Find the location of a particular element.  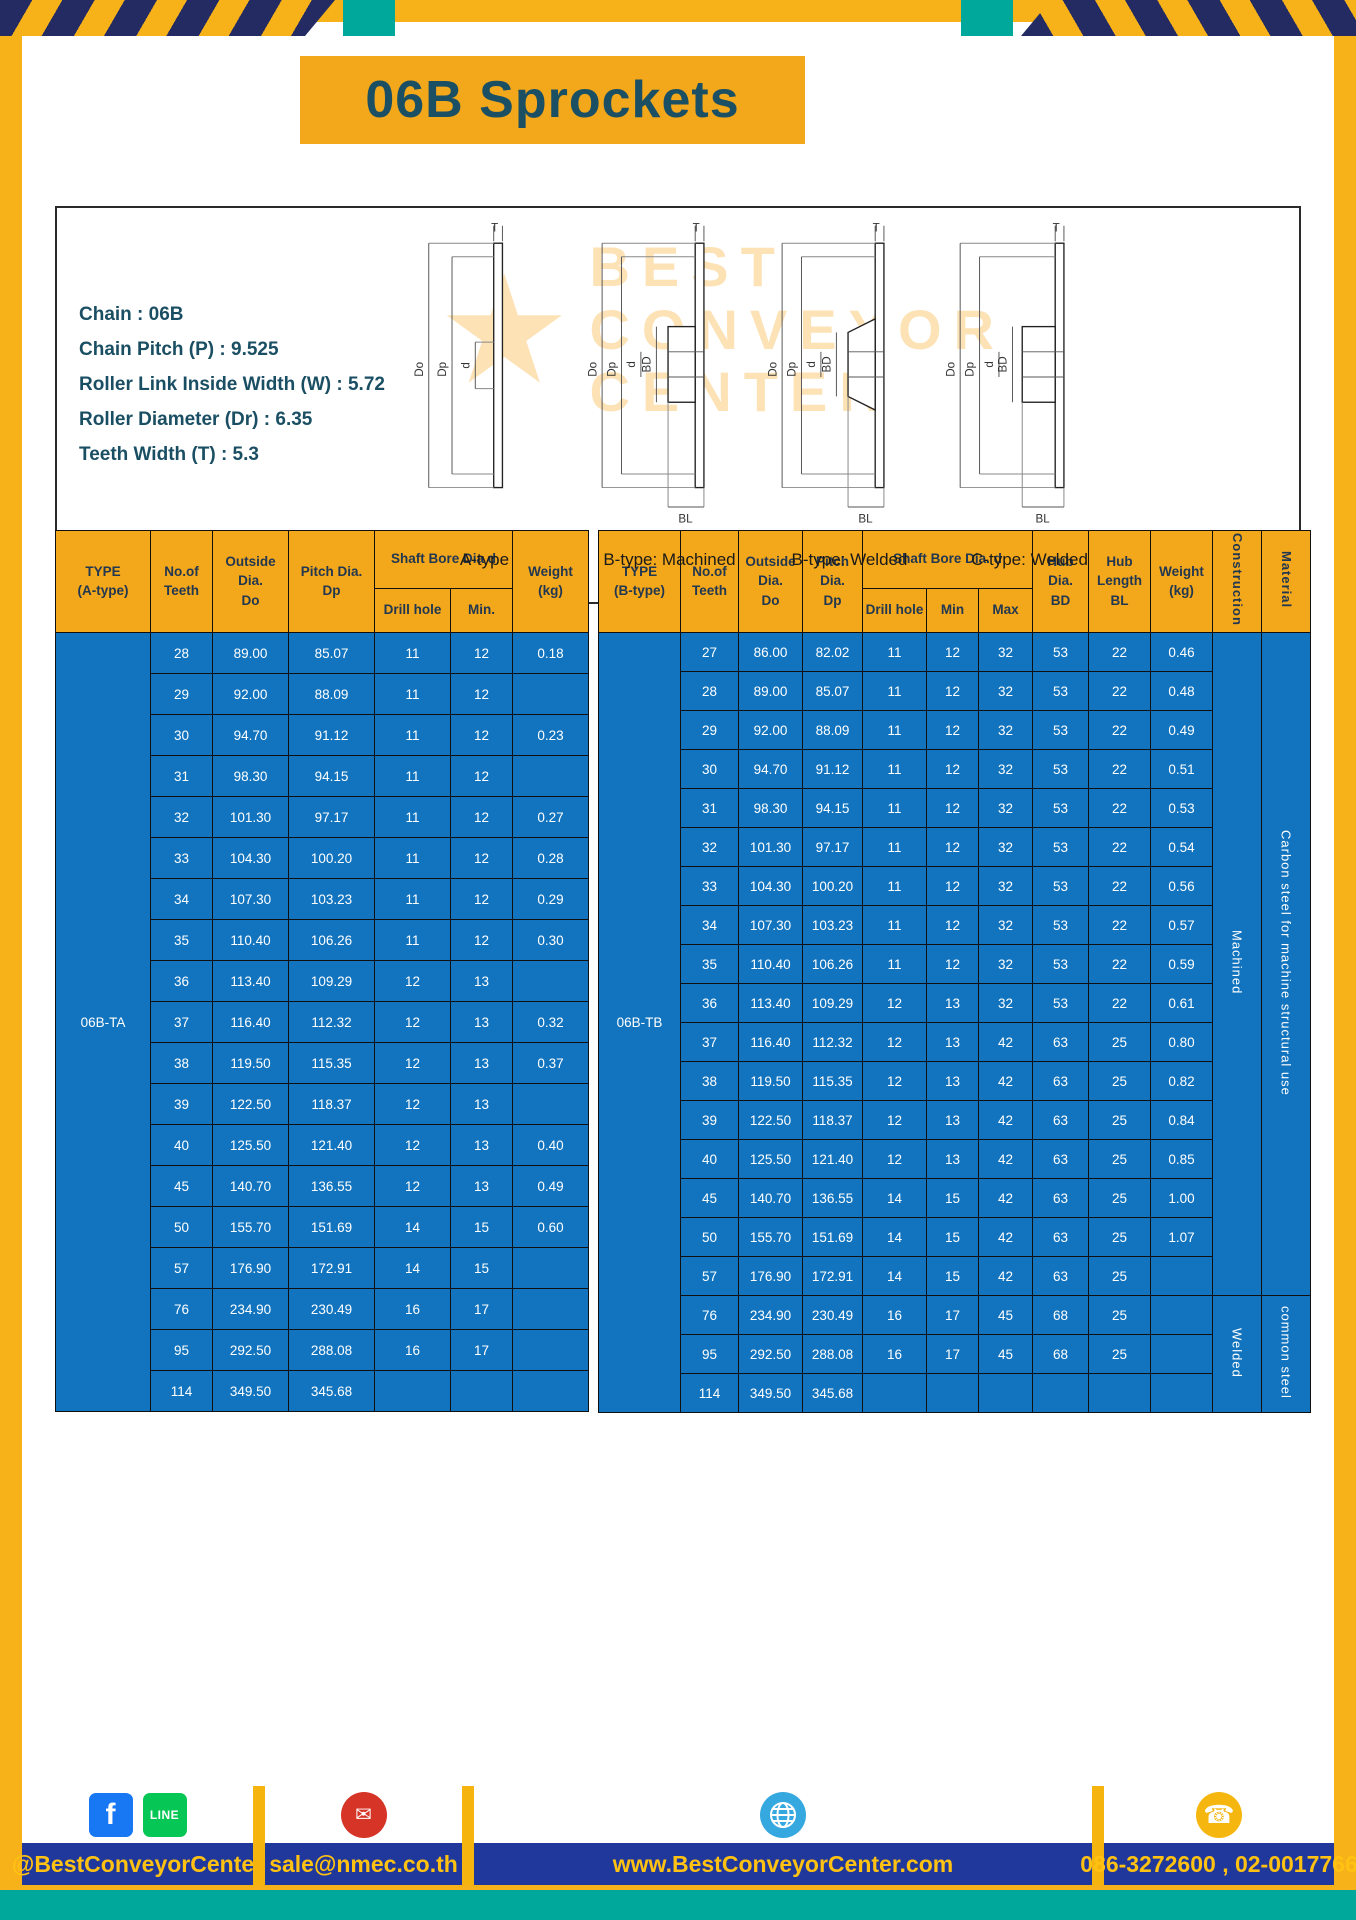

table-row: 33 104.30 100.20 11 12 32 53 22 0.56 is located at coordinates (955, 886).